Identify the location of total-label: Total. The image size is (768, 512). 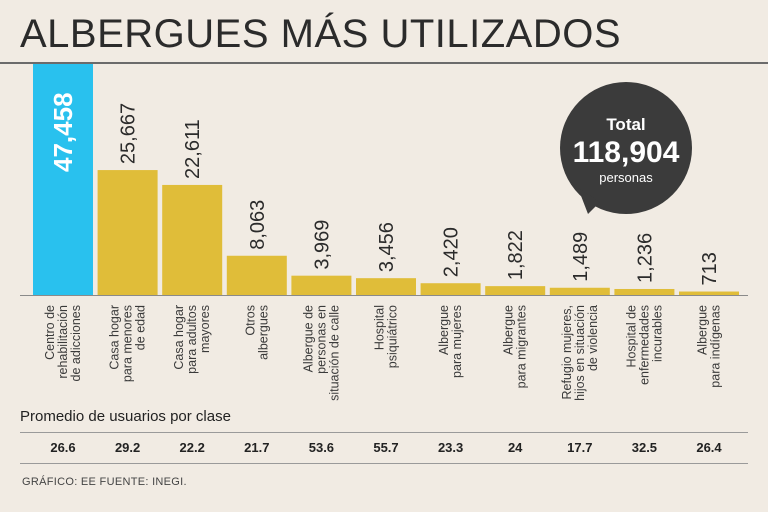
(625, 124).